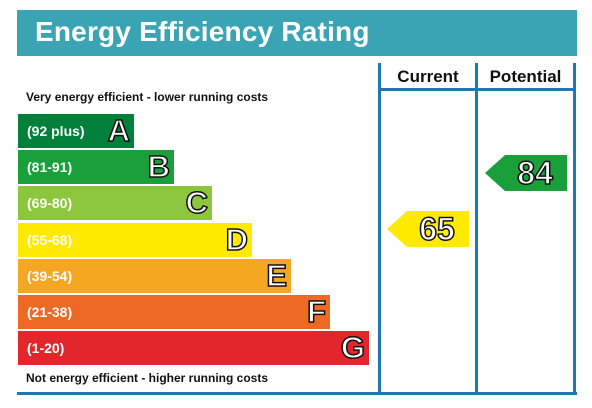  I want to click on band-b: (81-91) B, so click(96, 167).